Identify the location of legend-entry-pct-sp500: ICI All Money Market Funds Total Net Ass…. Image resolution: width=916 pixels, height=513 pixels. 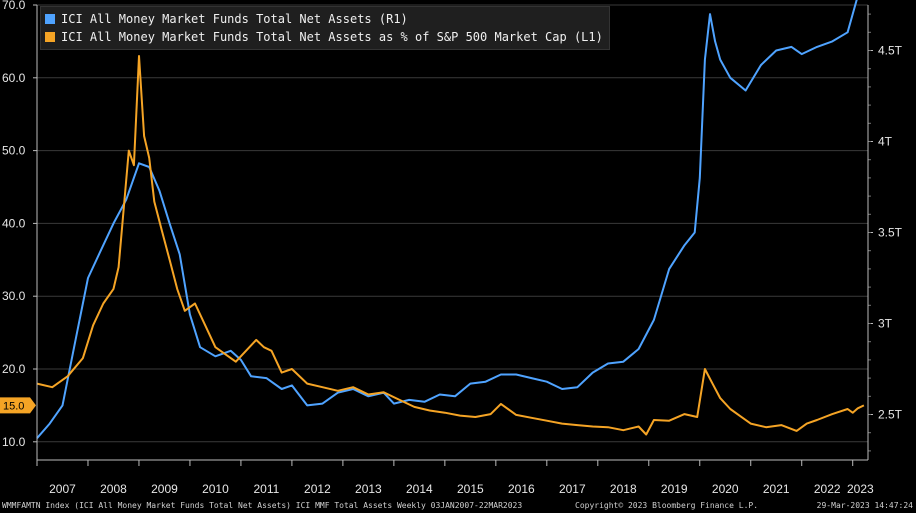
(324, 37).